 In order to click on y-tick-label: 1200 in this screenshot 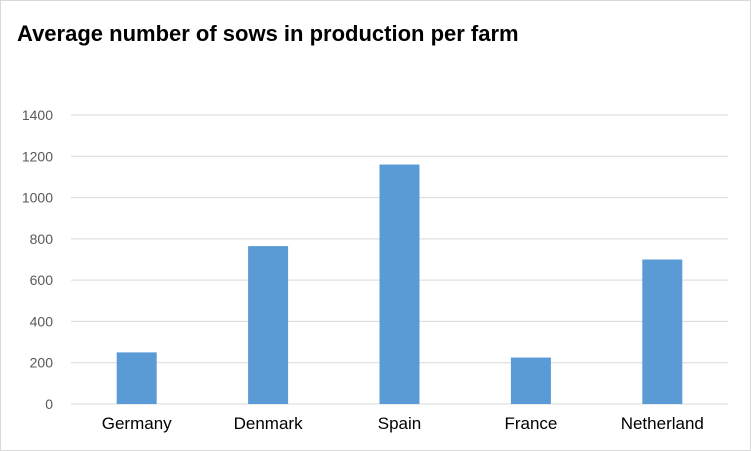, I will do `click(37, 156)`.